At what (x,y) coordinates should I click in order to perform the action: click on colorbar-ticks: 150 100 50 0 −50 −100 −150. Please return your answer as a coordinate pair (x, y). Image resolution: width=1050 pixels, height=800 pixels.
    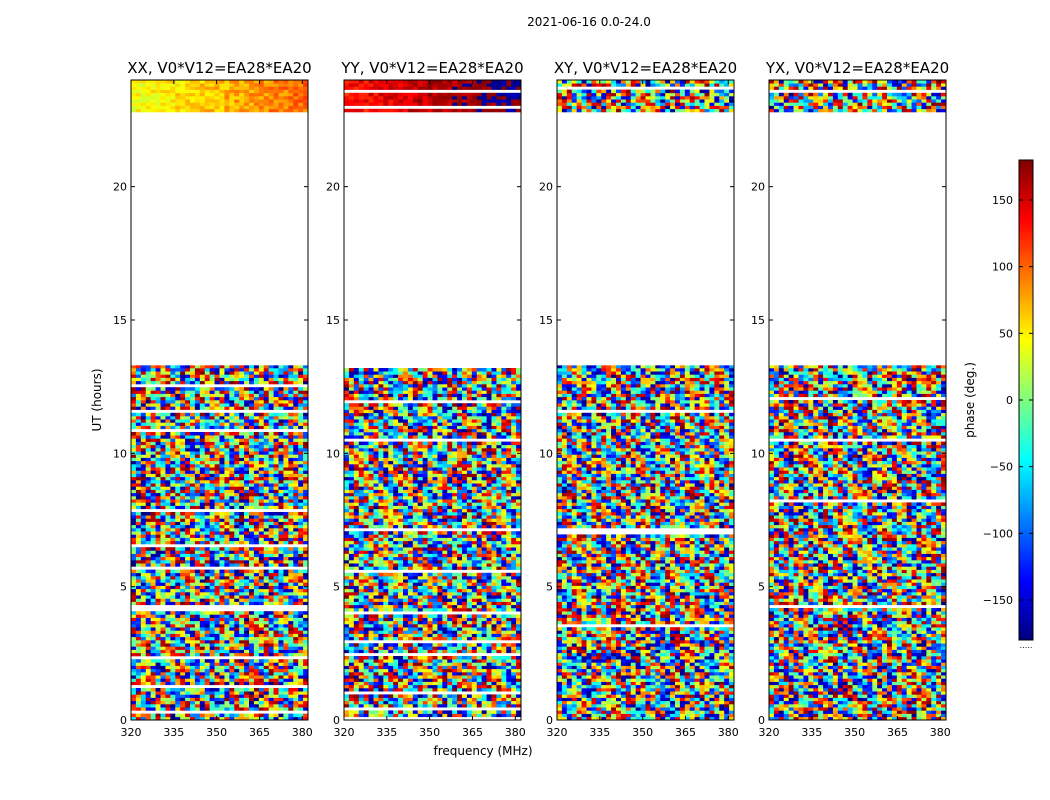
    Looking at the image, I should click on (1008, 400).